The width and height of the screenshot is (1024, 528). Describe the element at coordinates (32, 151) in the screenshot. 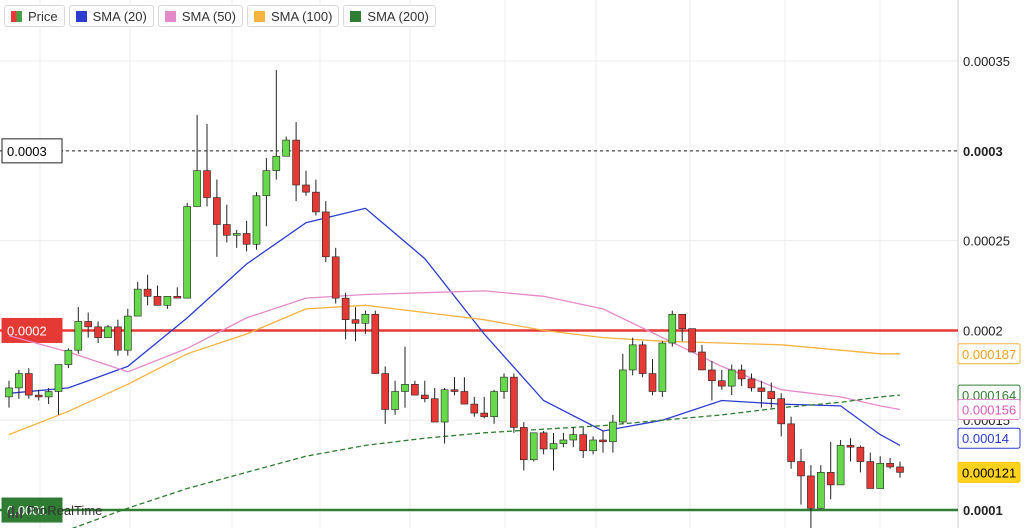

I see `level-label-box` at that location.